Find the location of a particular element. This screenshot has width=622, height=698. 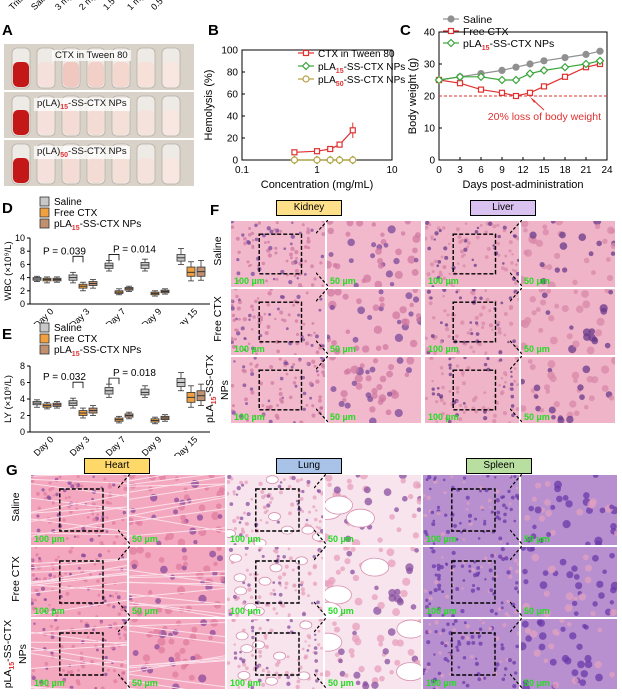

x-axis-label: Days post-administration is located at coordinates (522, 185).